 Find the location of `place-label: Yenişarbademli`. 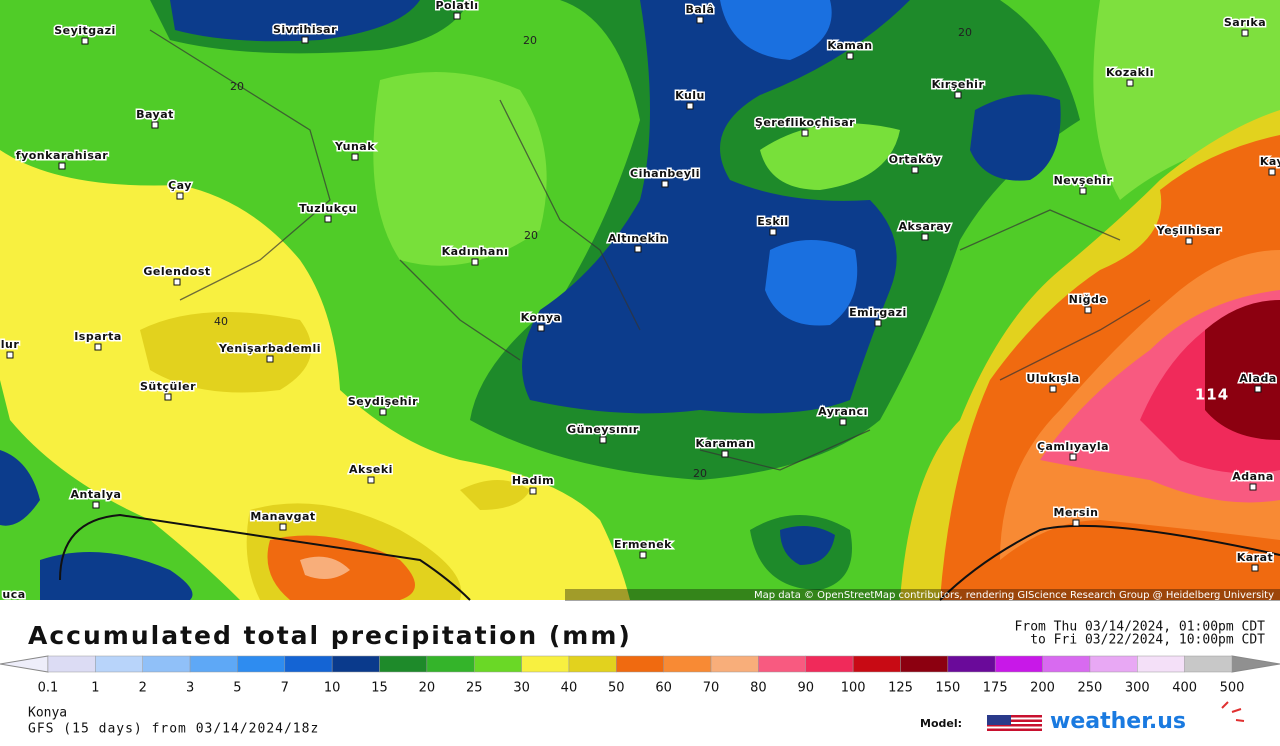

place-label: Yenişarbademli is located at coordinates (269, 348).